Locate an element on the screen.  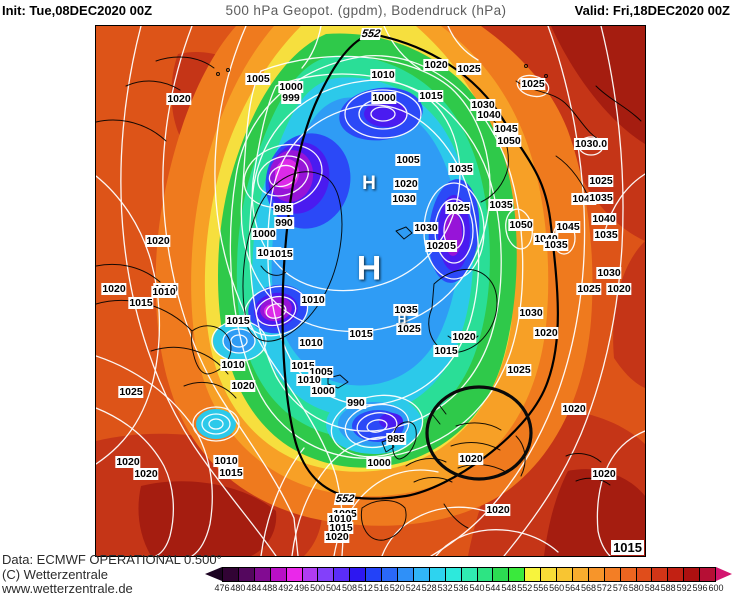
corner-pressure-label: 1015 is located at coordinates (627, 547).